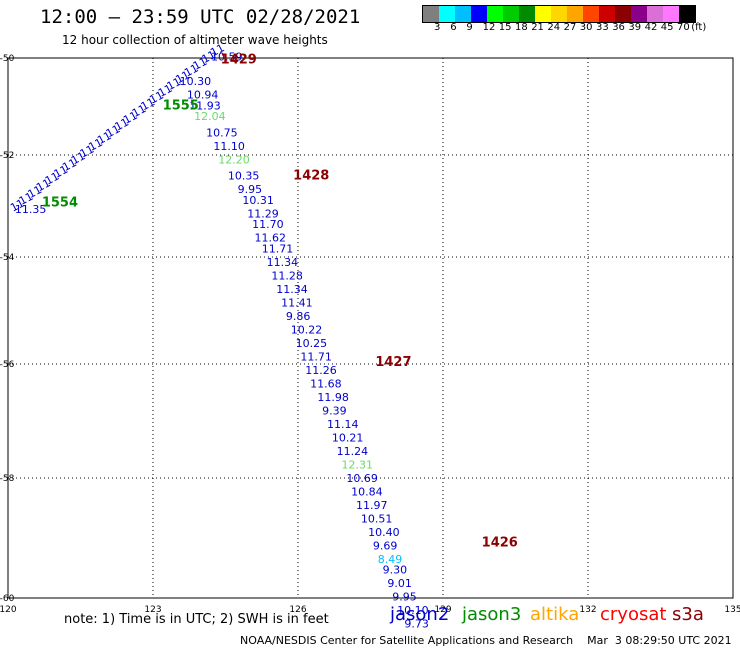 The height and width of the screenshot is (650, 740). Describe the element at coordinates (453, 27) in the screenshot. I see `color-scale-label: 6` at that location.